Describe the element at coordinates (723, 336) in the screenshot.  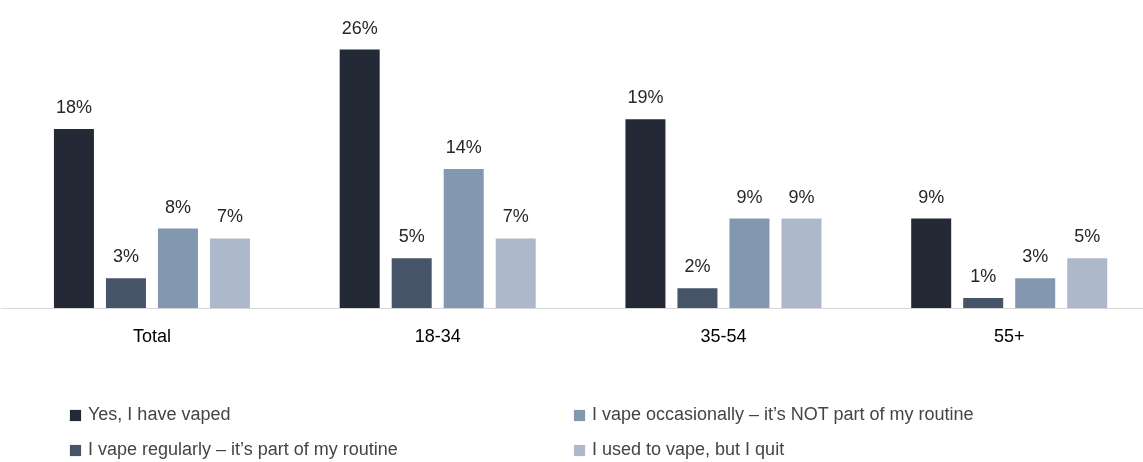
I see `x-tick-label: 35-54` at that location.